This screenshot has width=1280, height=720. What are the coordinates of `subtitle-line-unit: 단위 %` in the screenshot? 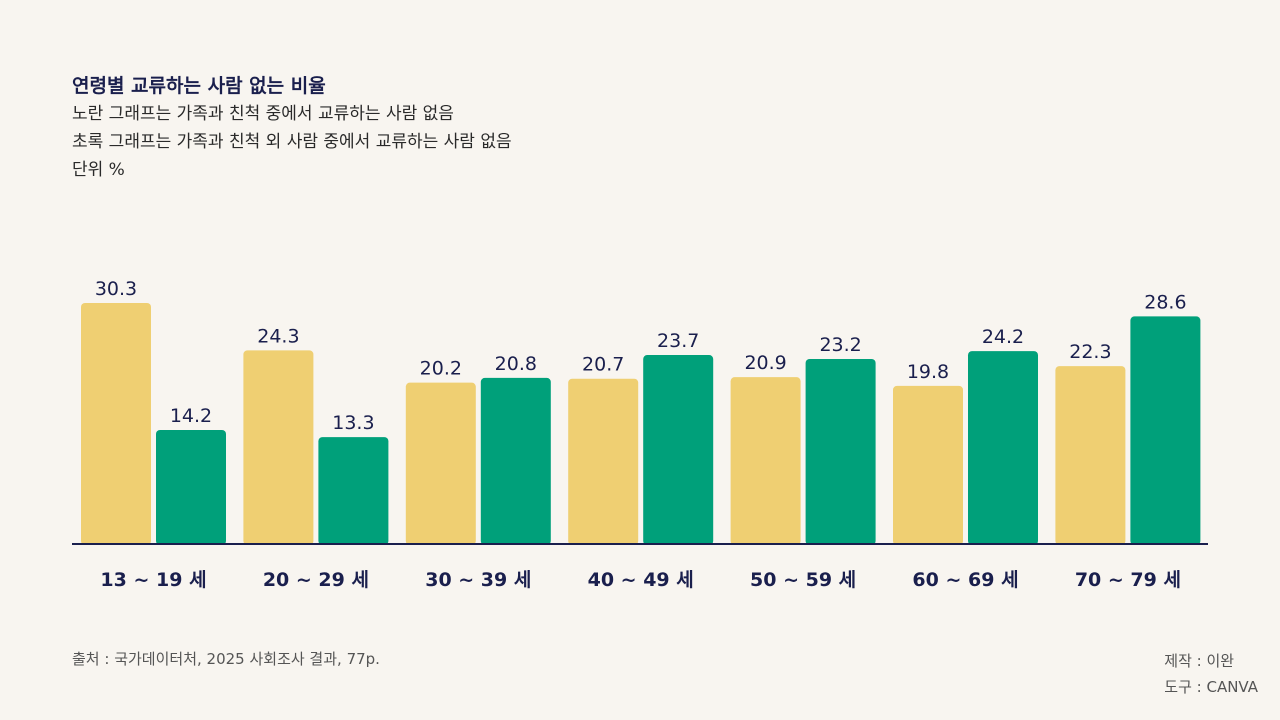 It's located at (98, 170).